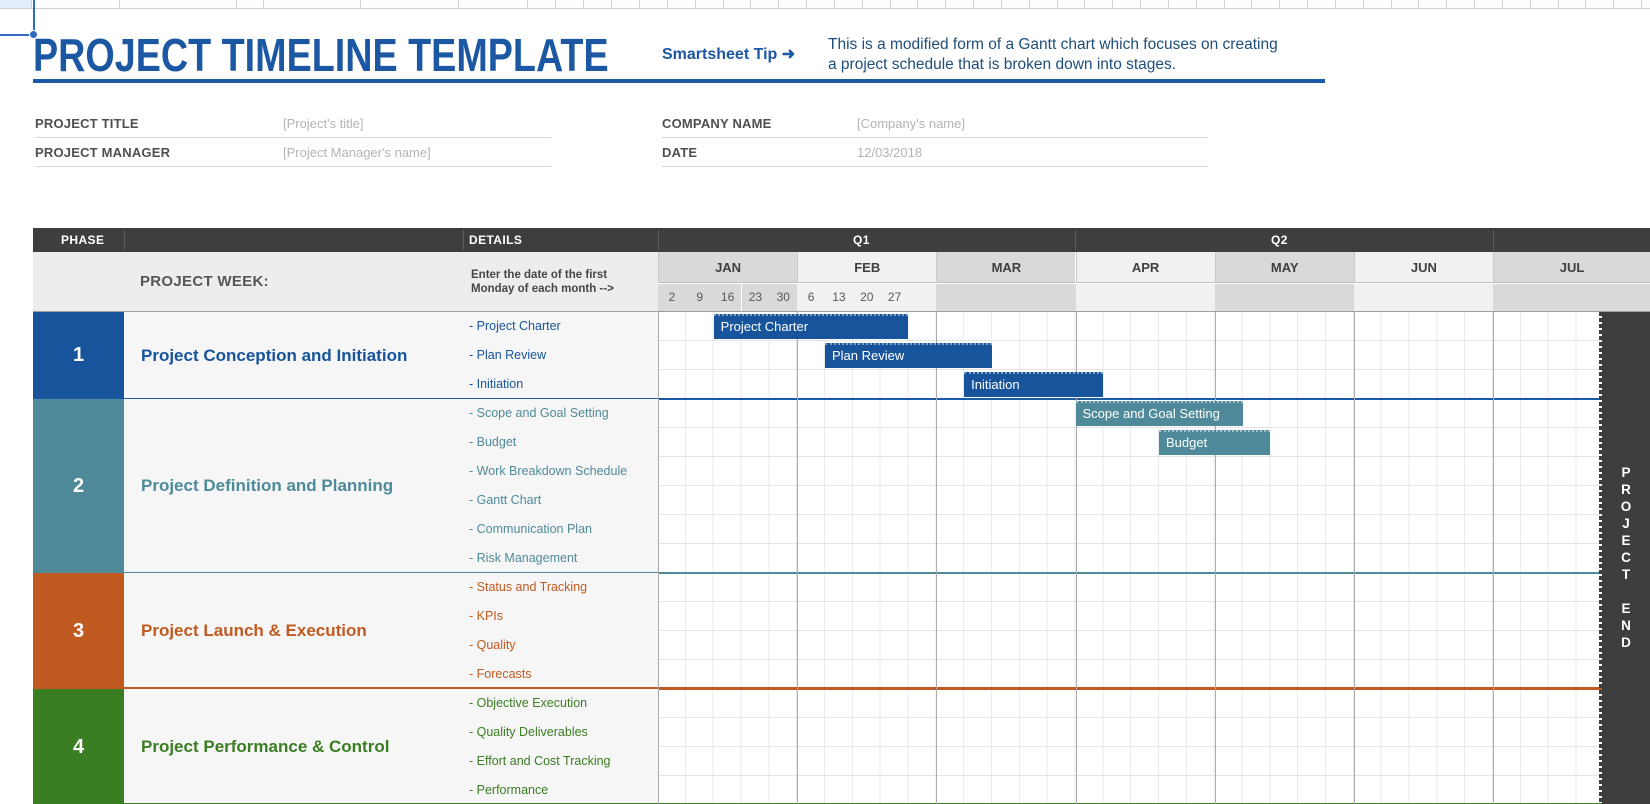  I want to click on info-field-value: [Company's name], so click(911, 123).